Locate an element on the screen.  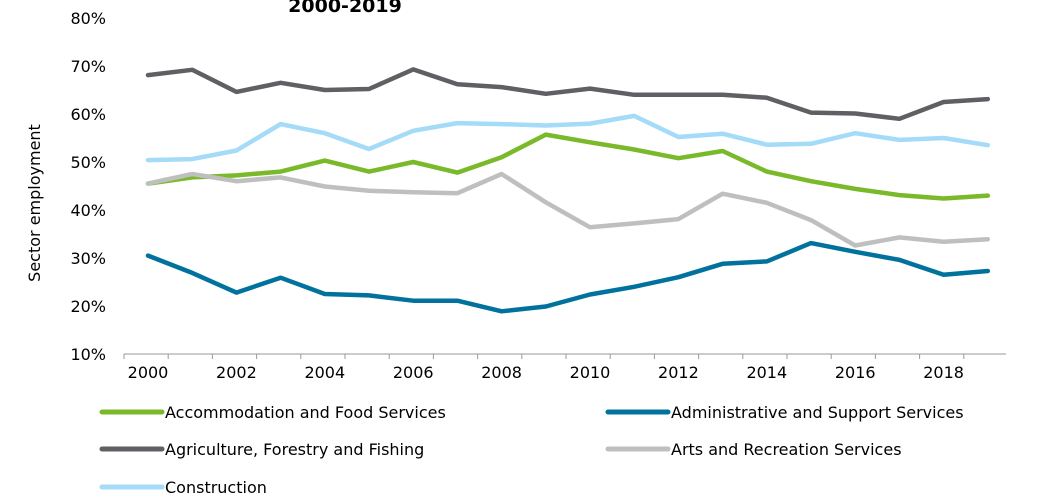
x-tick-label: 2014 is located at coordinates (766, 372).